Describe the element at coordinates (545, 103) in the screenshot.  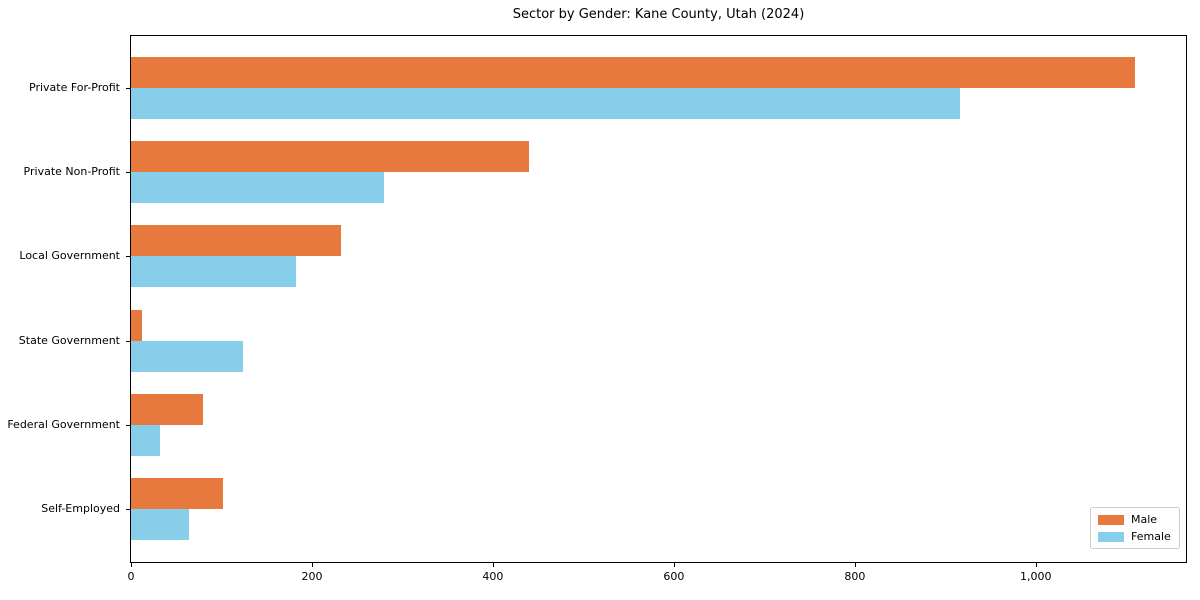
I see `bar-female-private-for-profit` at that location.